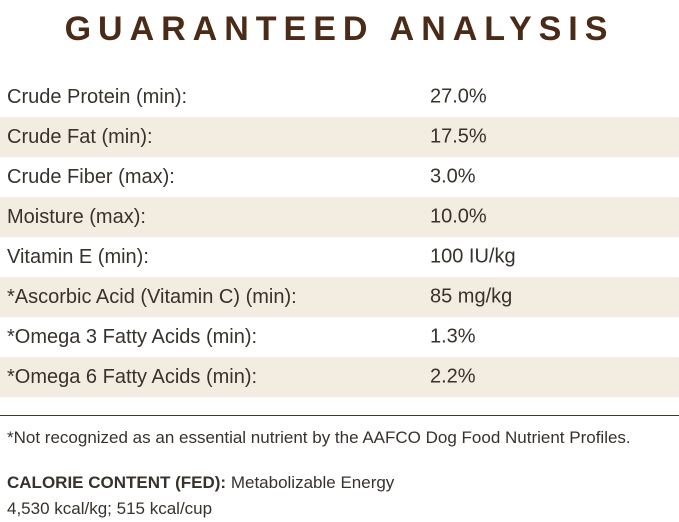 This screenshot has width=679, height=522. What do you see at coordinates (312, 482) in the screenshot?
I see `calorie-content-description: Metabolizable Energy` at bounding box center [312, 482].